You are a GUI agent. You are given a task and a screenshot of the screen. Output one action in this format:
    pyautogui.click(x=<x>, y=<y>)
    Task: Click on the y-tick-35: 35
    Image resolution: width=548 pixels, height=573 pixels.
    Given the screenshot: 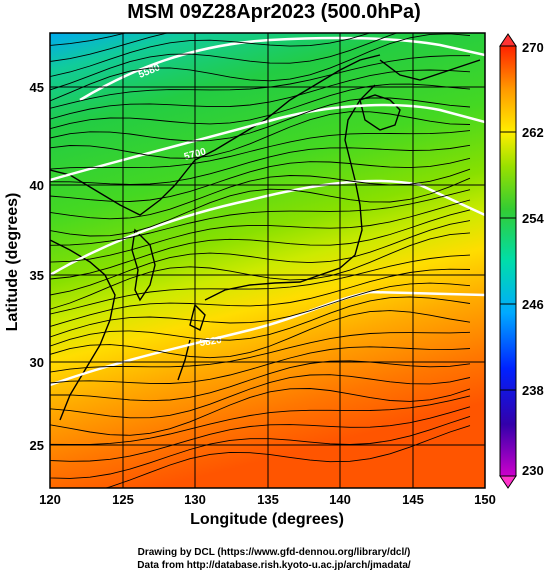 What is the action you would take?
    pyautogui.click(x=36, y=275)
    